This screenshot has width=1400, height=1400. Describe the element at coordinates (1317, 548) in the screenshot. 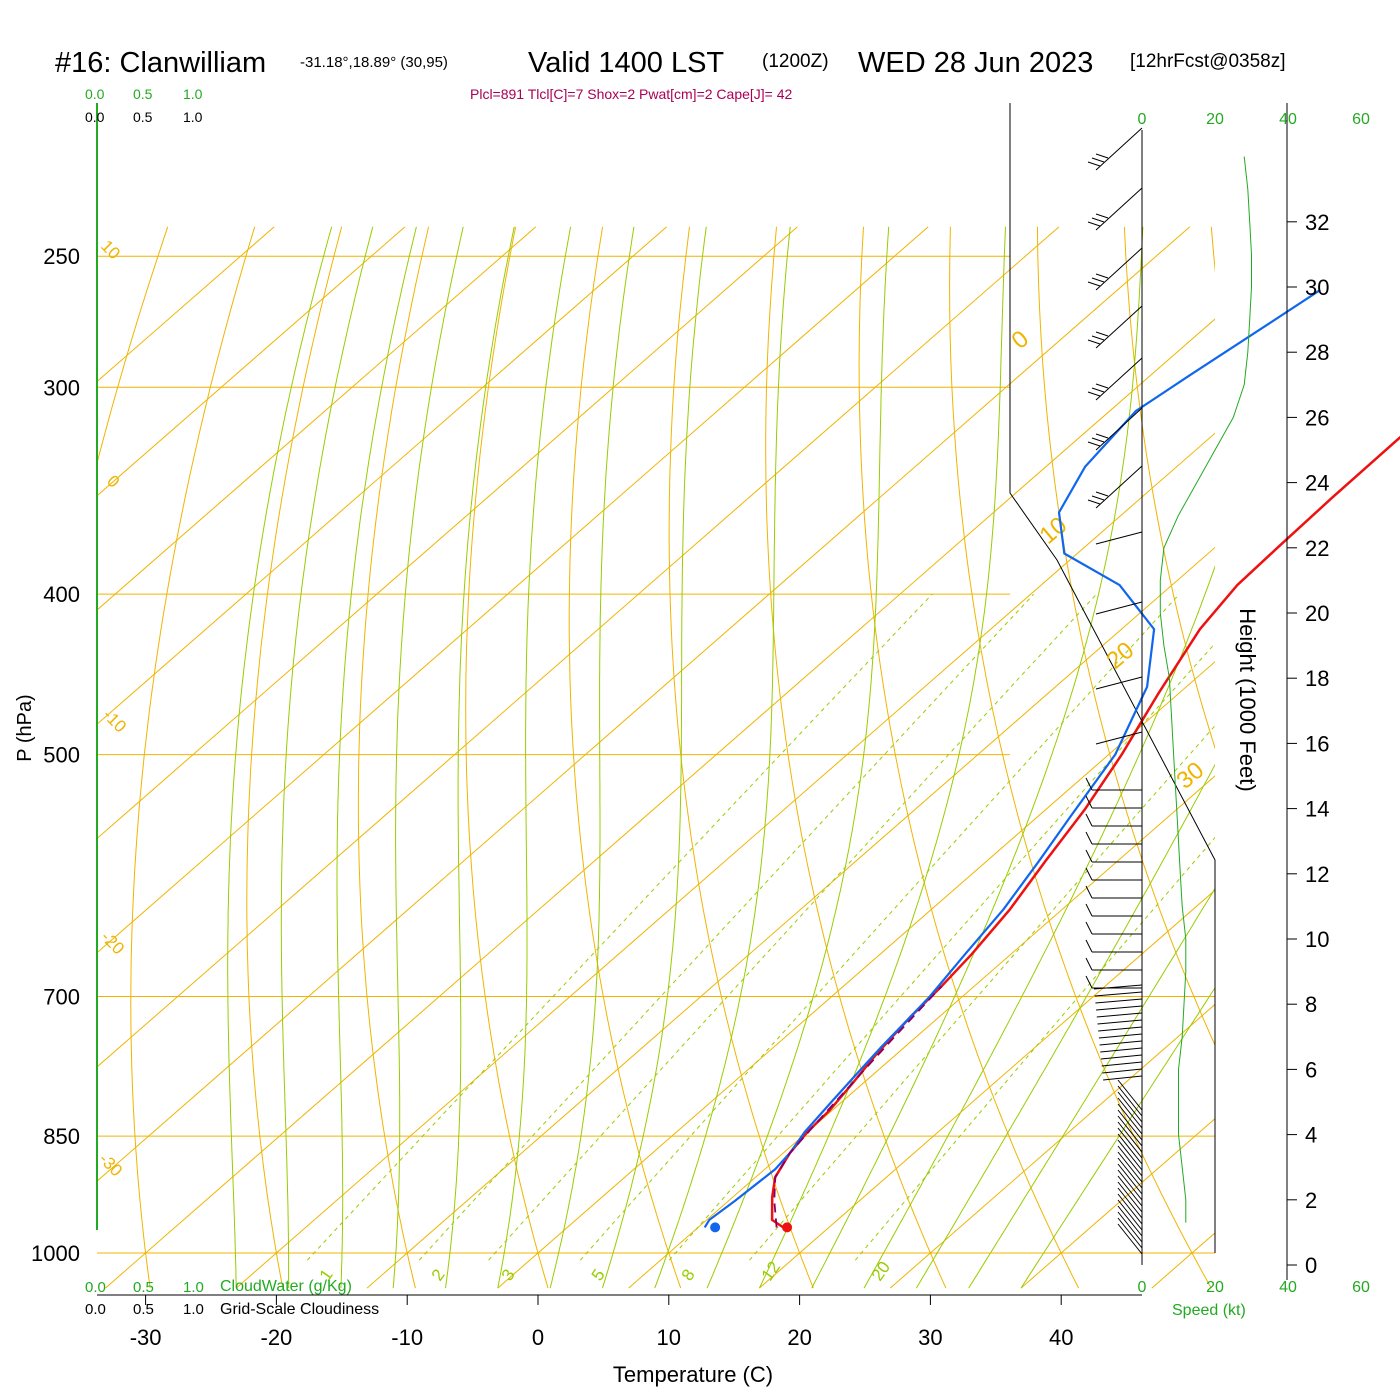

I see `height-tick-label: 22` at that location.